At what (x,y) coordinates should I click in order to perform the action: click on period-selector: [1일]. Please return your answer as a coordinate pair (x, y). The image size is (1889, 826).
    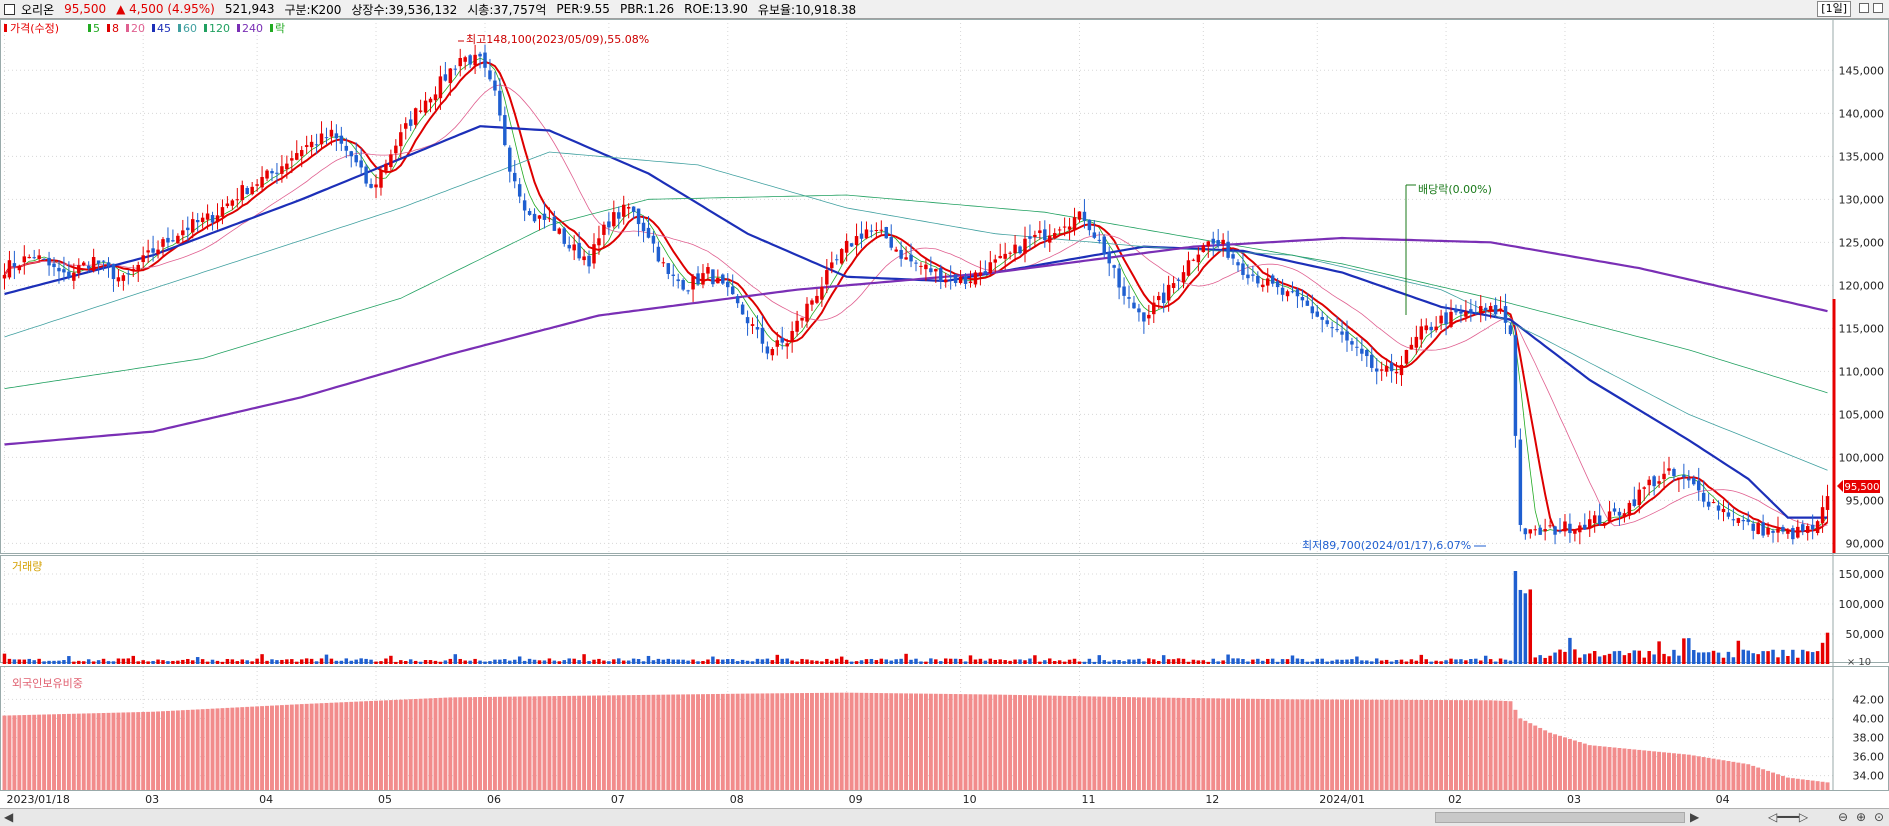
    Looking at the image, I should click on (1834, 9).